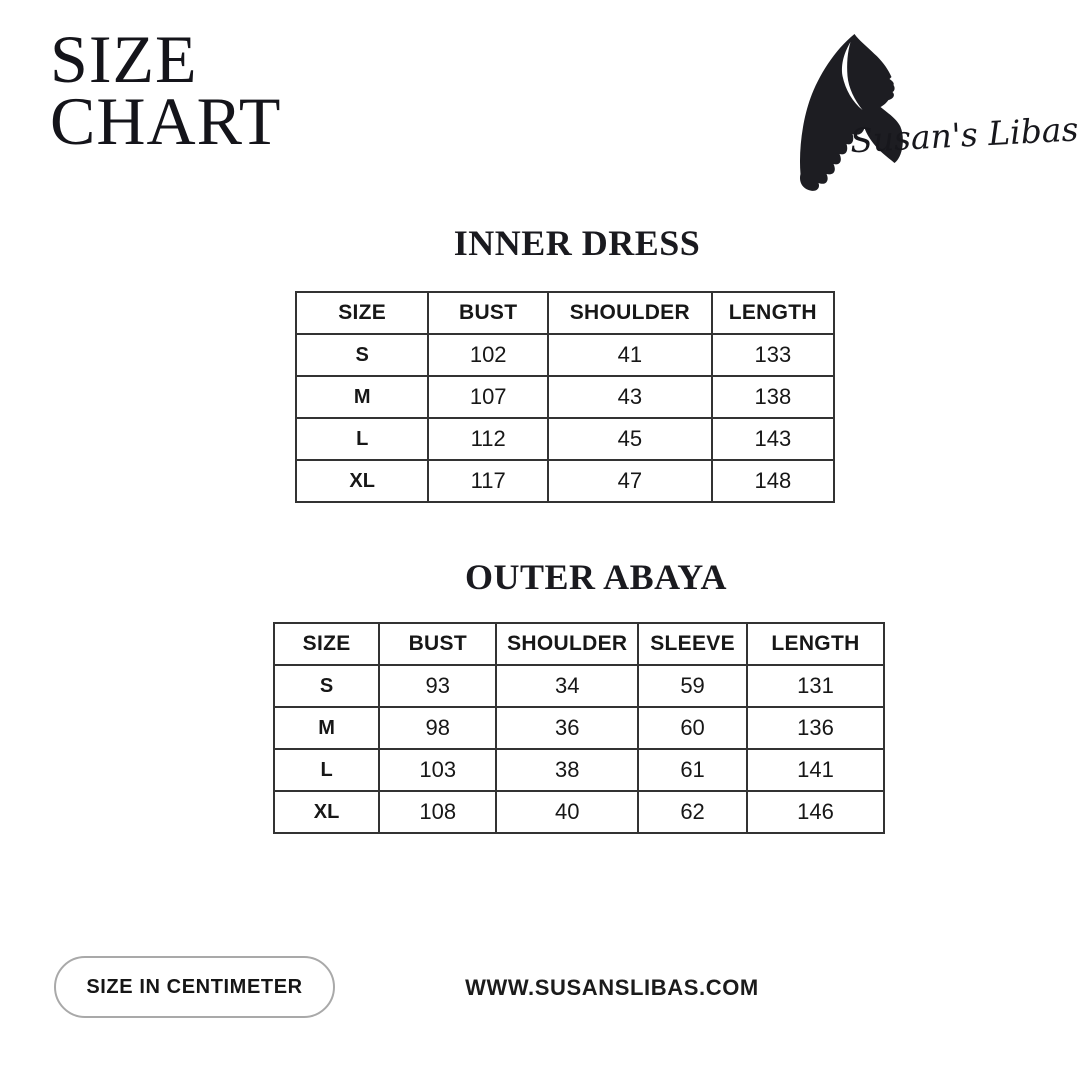 The height and width of the screenshot is (1080, 1080). What do you see at coordinates (567, 686) in the screenshot?
I see `measurement-cell: 34` at bounding box center [567, 686].